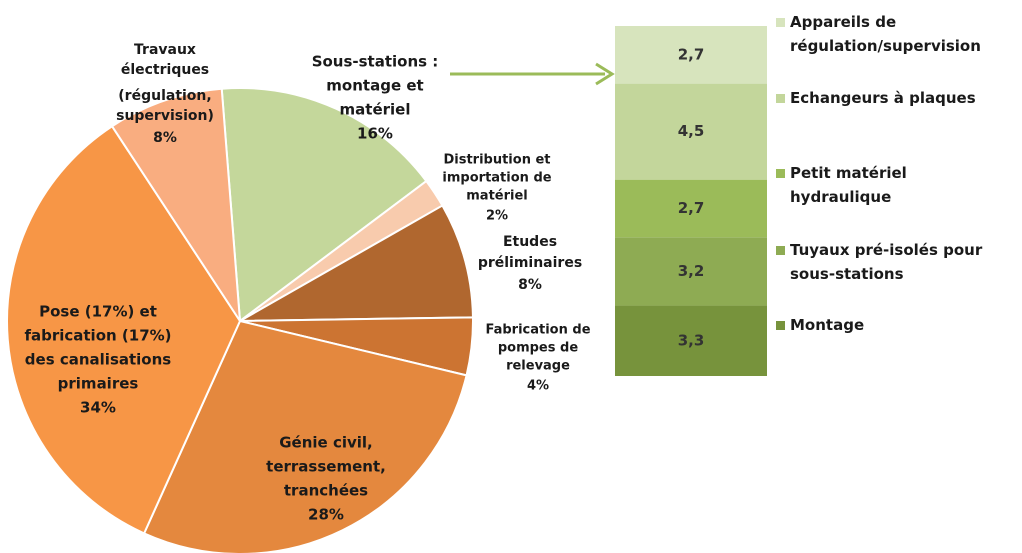 This screenshot has width=1022, height=553. Describe the element at coordinates (164, 96) in the screenshot. I see `slice-label: (régulation,` at that location.